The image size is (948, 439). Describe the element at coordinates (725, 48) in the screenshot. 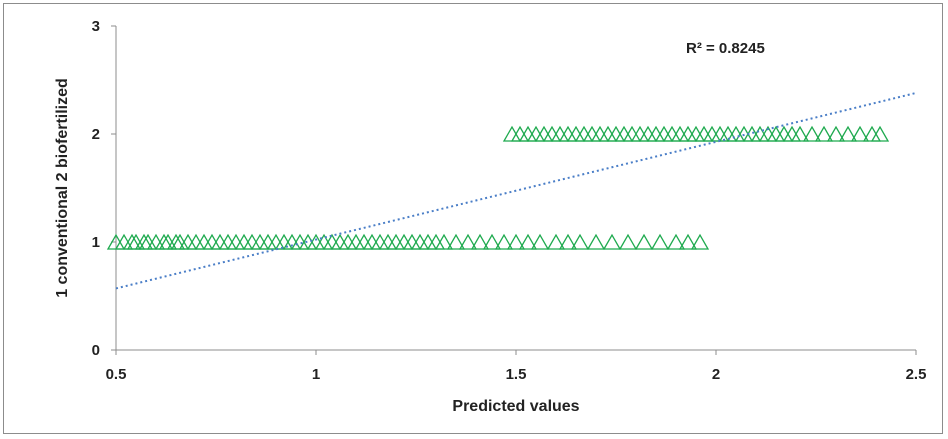

I see `r-squared-annotation: R² = 0.8245` at that location.